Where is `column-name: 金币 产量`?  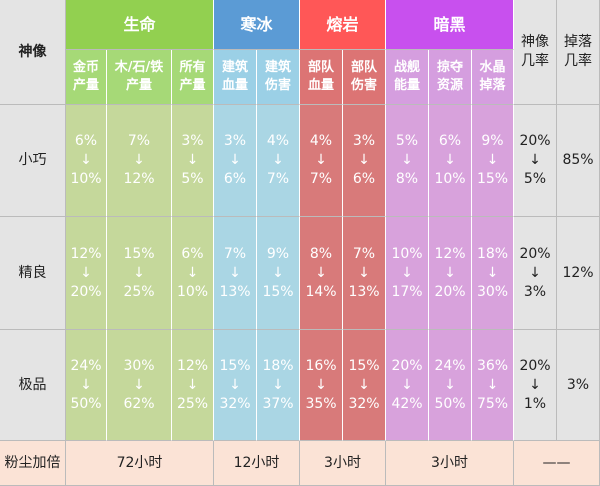
column-name: 金币 产量 is located at coordinates (85, 76).